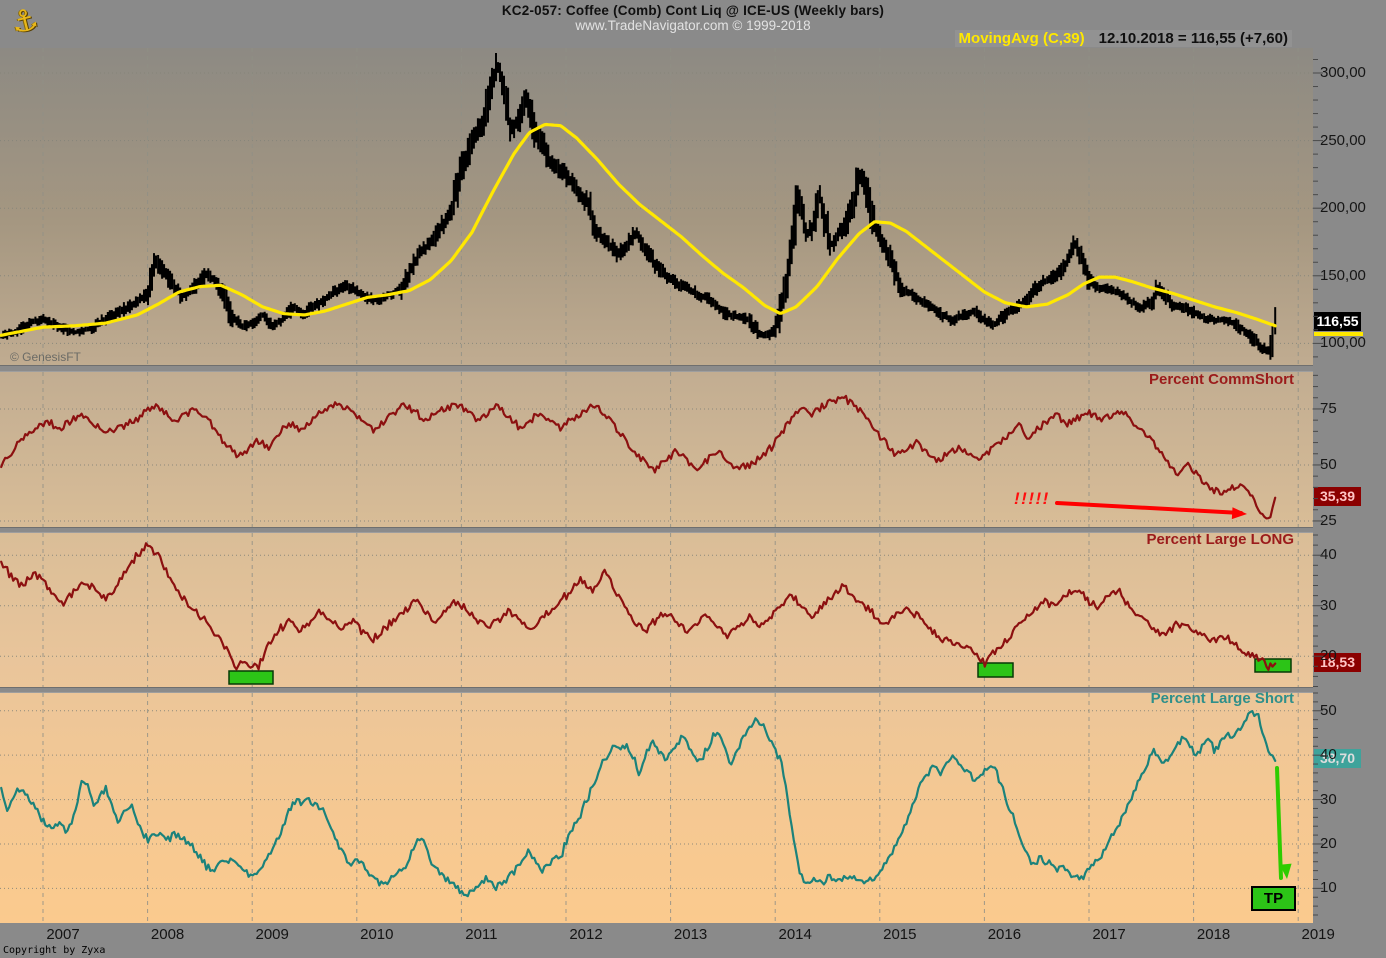  I want to click on tp-target-box: TP, so click(1273, 898).